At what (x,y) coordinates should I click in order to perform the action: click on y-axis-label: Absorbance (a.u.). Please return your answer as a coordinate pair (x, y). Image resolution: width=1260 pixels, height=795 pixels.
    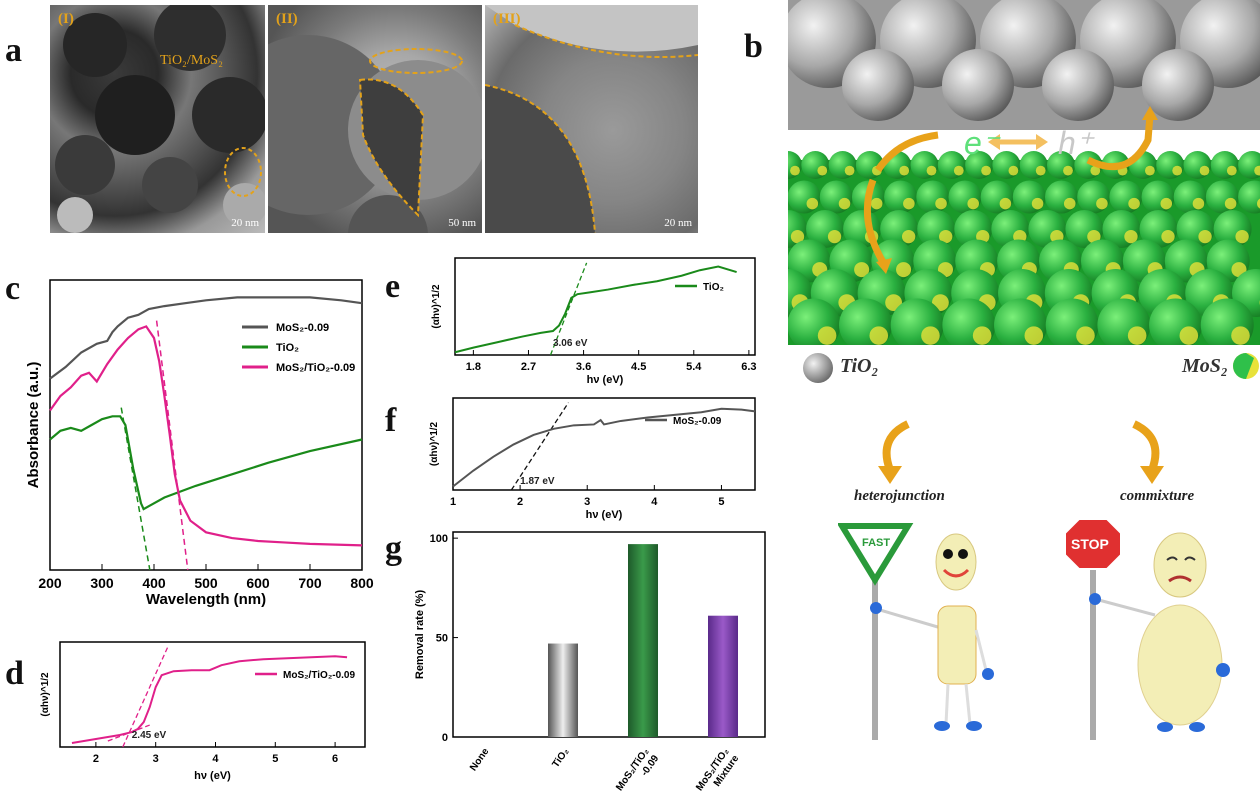
    Looking at the image, I should click on (33, 425).